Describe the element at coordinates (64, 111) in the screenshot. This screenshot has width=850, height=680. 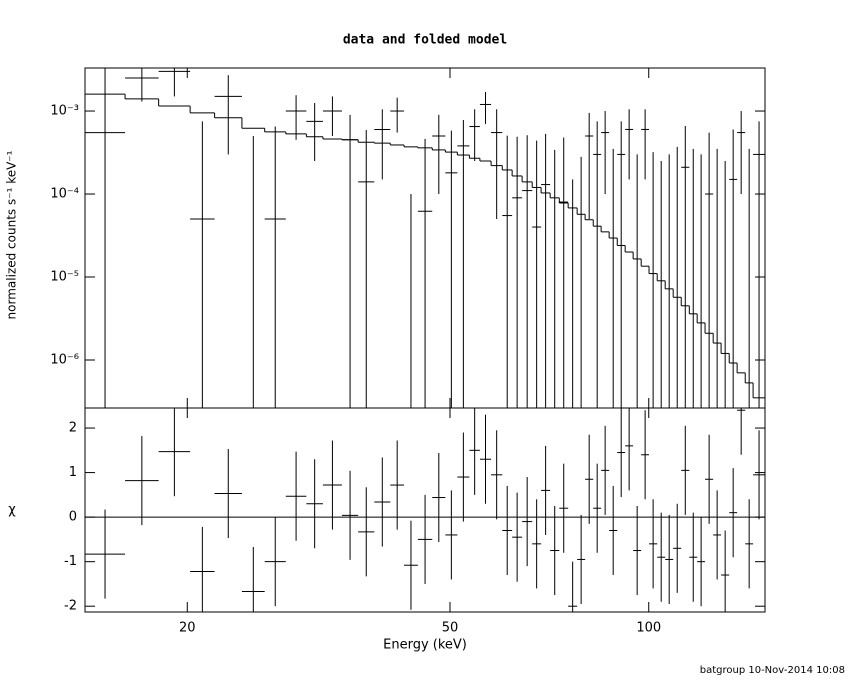
I see `y-tick-label: 10⁻³` at that location.